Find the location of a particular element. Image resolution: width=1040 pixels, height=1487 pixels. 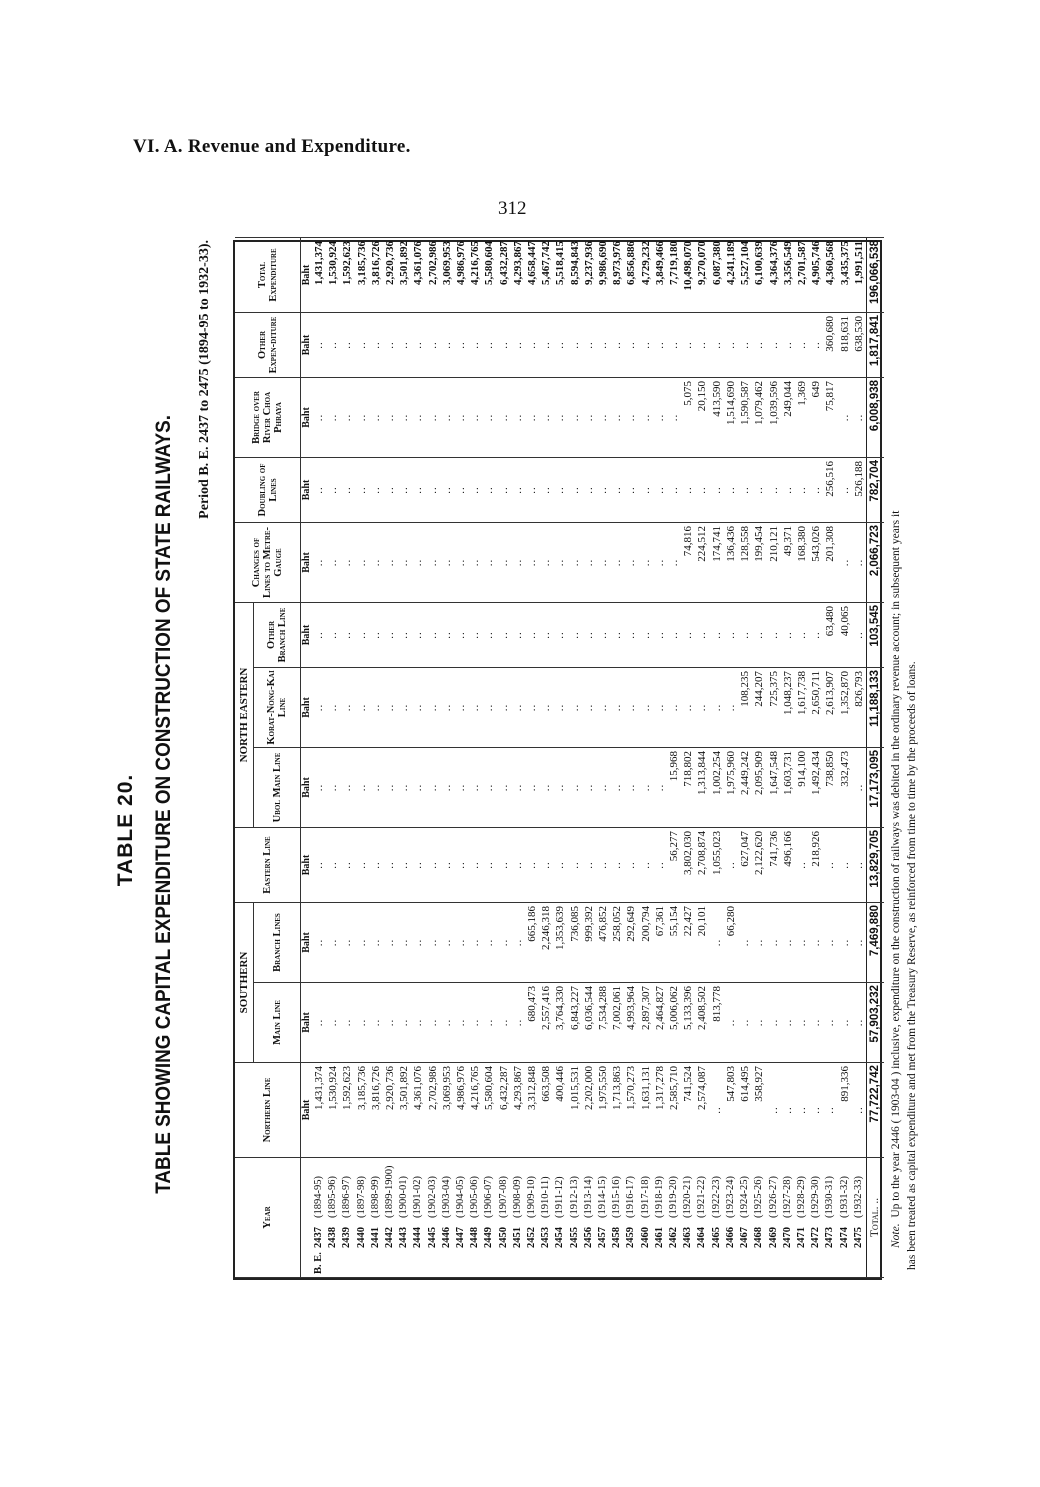

cell-northern: 3,069,953 is located at coordinates (447, 1110).